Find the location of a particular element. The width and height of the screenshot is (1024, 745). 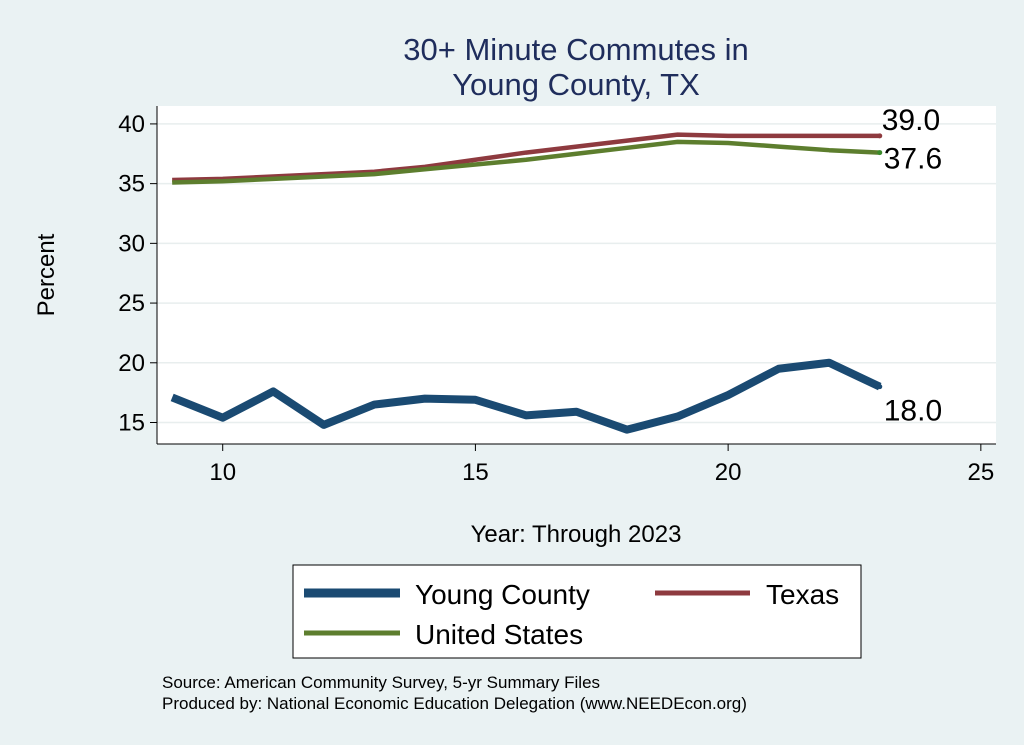

end-point-united-states is located at coordinates (880, 153).